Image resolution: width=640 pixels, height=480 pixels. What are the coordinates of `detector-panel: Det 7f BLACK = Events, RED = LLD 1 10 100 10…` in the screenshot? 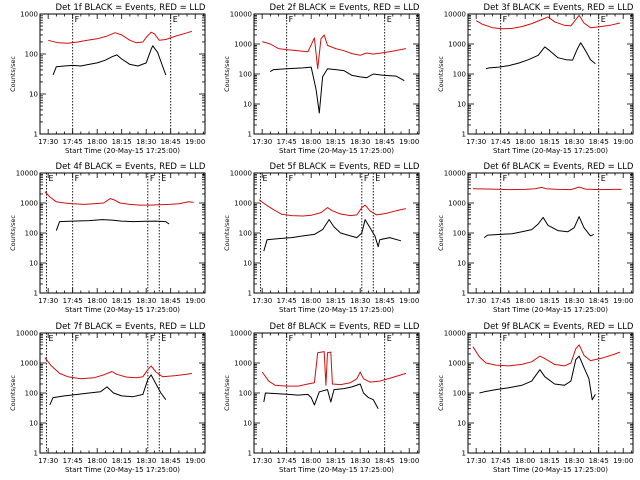 It's located at (107, 398).